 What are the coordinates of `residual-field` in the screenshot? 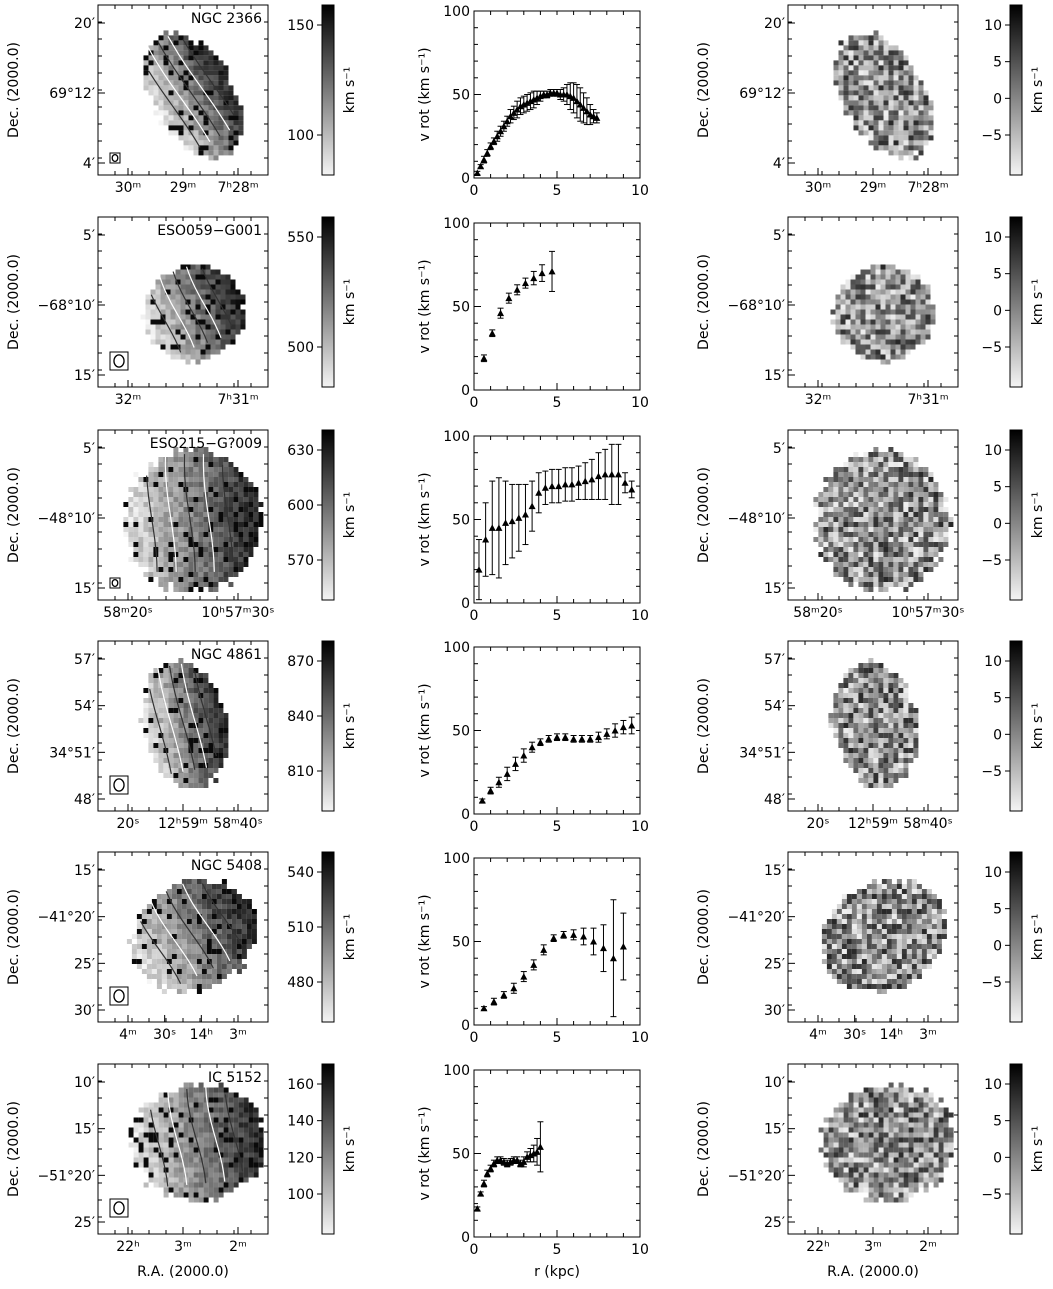 It's located at (883, 95).